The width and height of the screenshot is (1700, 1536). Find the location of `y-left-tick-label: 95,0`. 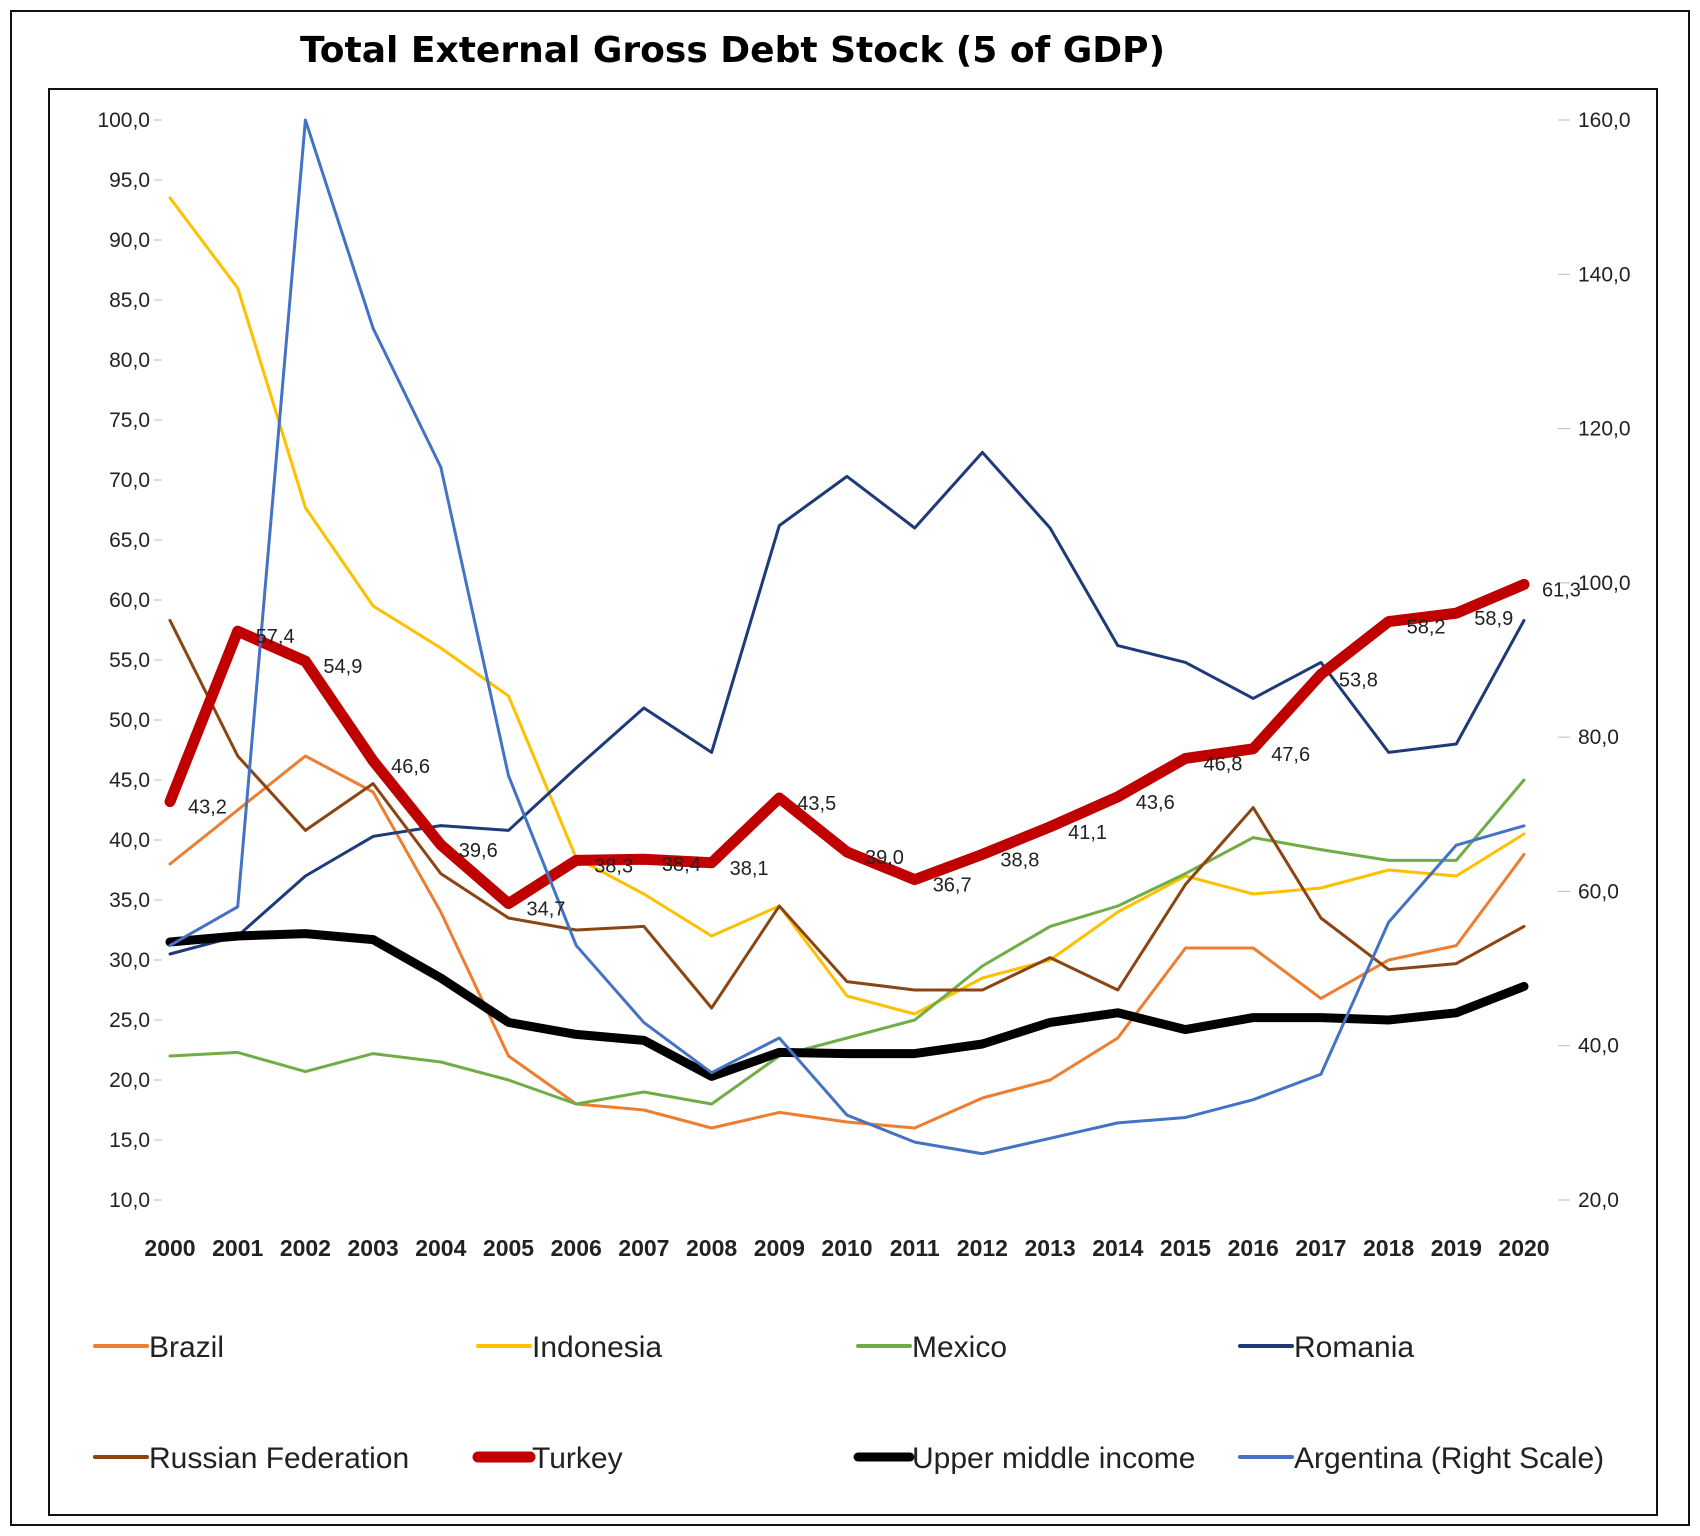

y-left-tick-label: 95,0 is located at coordinates (129, 180).